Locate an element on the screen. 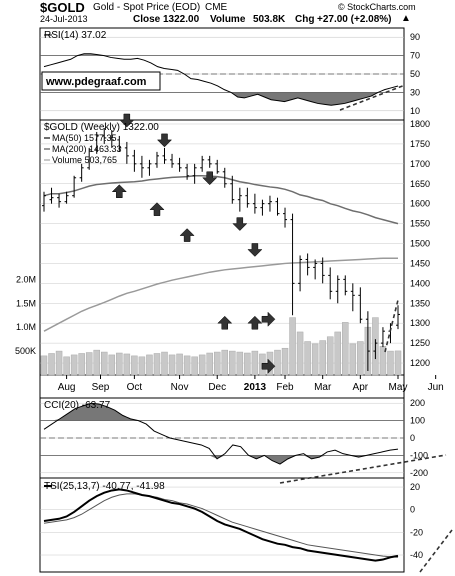 This screenshot has width=455, height=576. cci-tick-label: 0 is located at coordinates (412, 438).